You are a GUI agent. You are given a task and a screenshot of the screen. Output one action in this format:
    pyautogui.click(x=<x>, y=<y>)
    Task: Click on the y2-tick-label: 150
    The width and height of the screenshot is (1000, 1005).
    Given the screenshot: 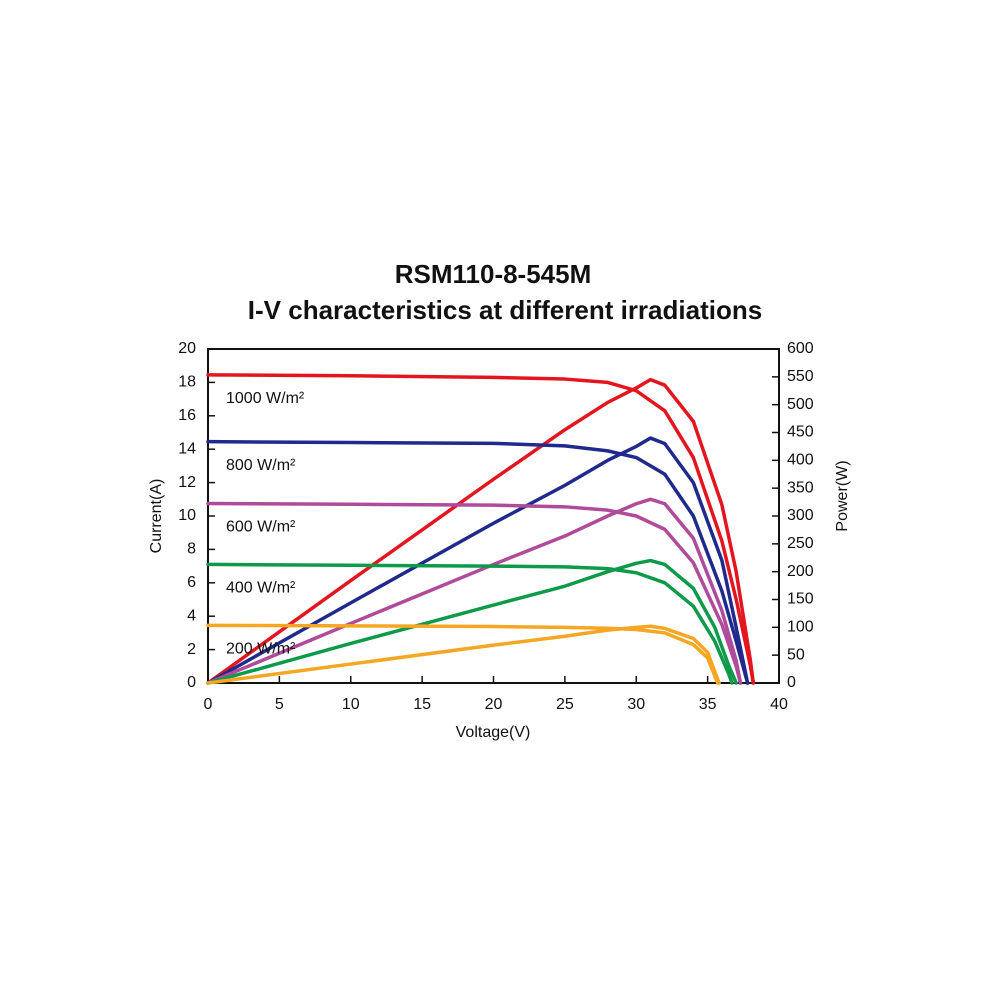 What is the action you would take?
    pyautogui.click(x=800, y=599)
    